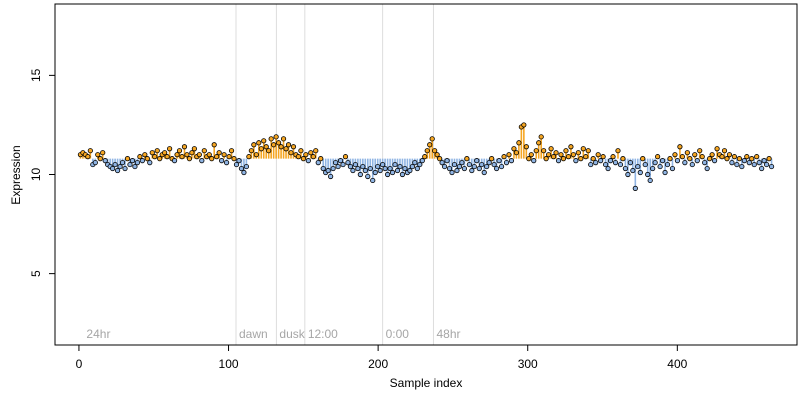  I want to click on y-tick-label: 15, so click(36, 75).